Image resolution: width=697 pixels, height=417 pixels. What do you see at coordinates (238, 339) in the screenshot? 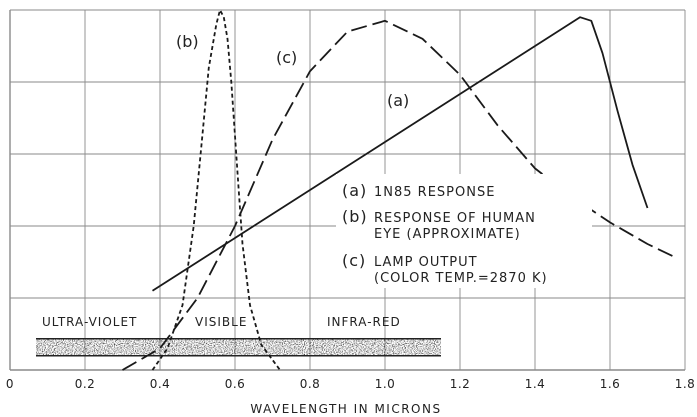
I see `spectrum-band-top-line` at bounding box center [238, 339].